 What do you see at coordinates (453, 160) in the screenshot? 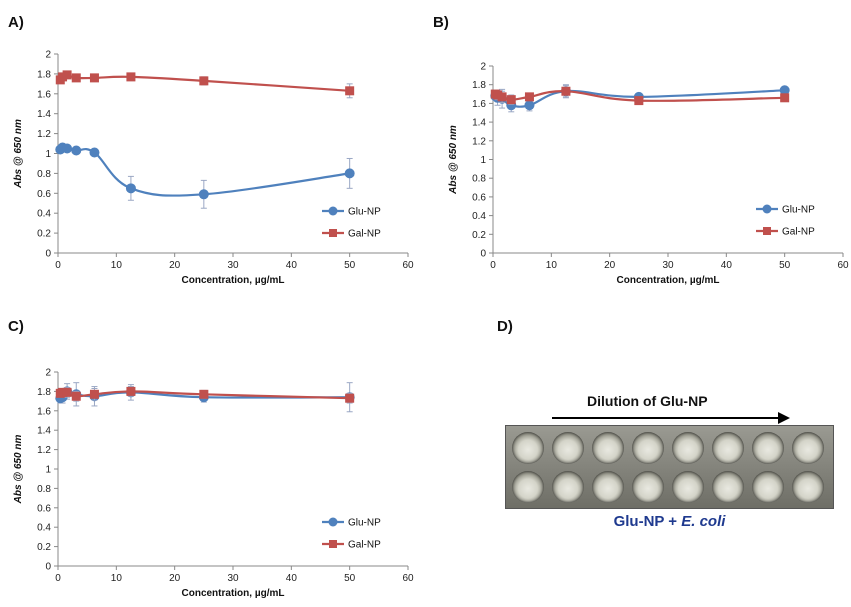
I see `y-axis-title: Abs @ 650 nm` at bounding box center [453, 160].